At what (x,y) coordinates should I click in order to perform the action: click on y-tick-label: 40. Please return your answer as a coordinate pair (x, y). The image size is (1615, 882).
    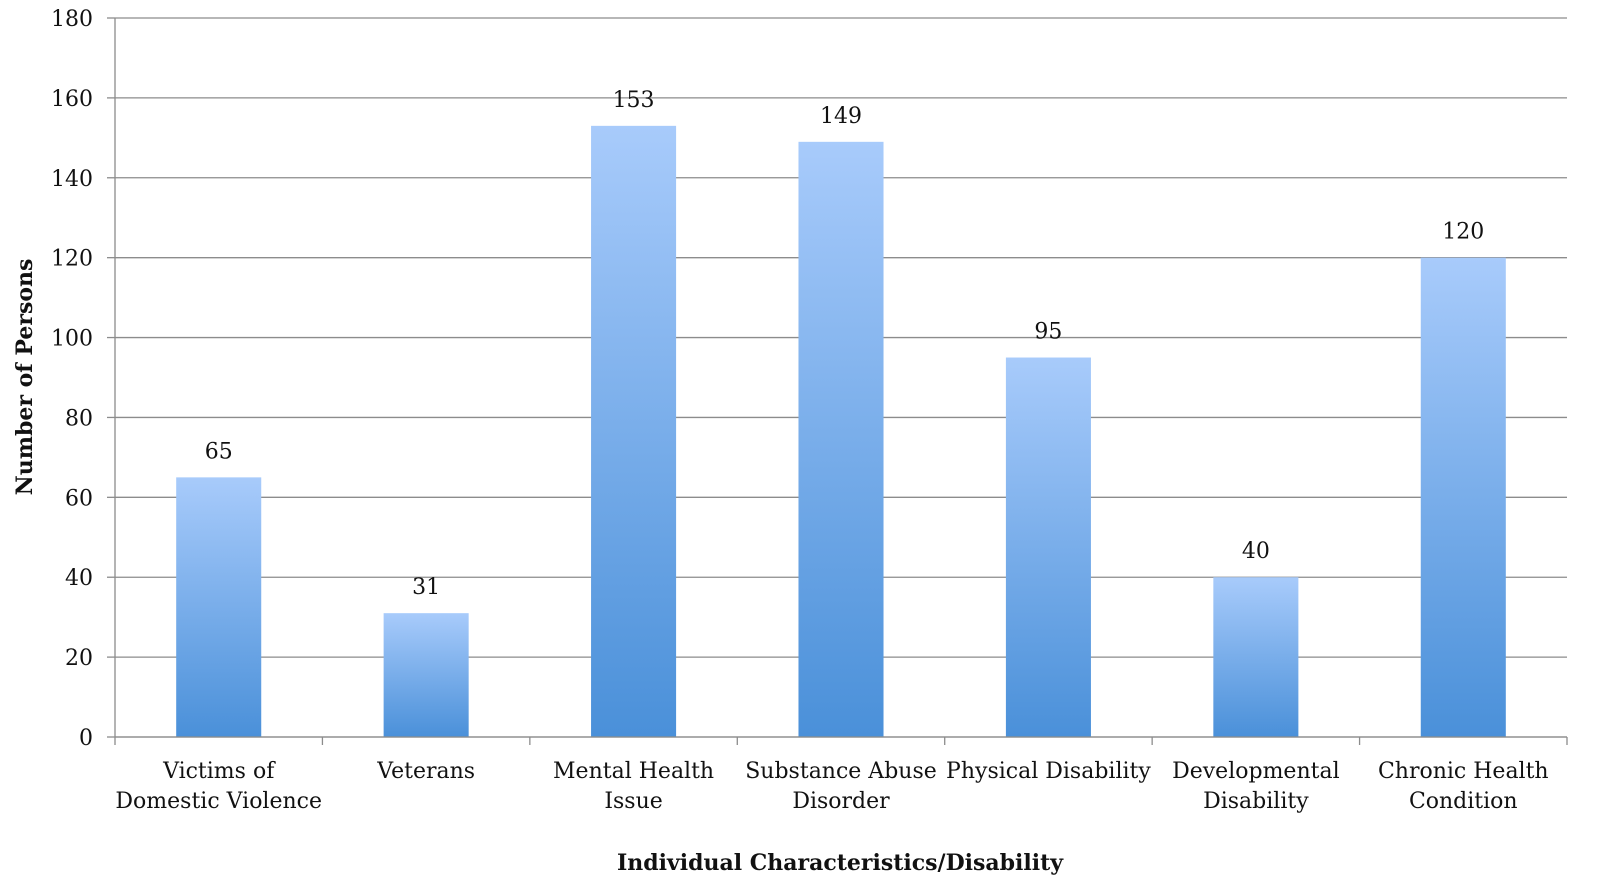
    Looking at the image, I should click on (79, 578).